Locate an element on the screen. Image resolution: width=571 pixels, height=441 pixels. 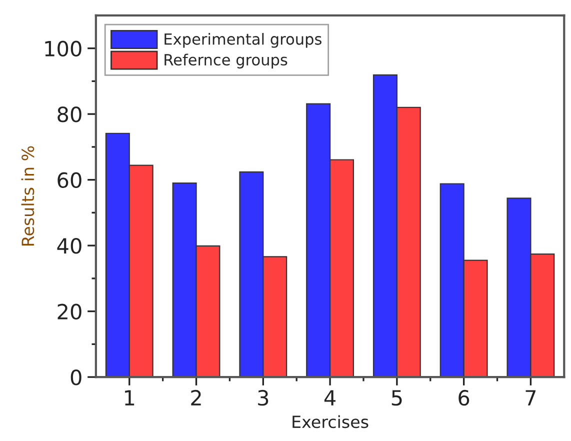
y-tick-label: 0 is located at coordinates (76, 378).